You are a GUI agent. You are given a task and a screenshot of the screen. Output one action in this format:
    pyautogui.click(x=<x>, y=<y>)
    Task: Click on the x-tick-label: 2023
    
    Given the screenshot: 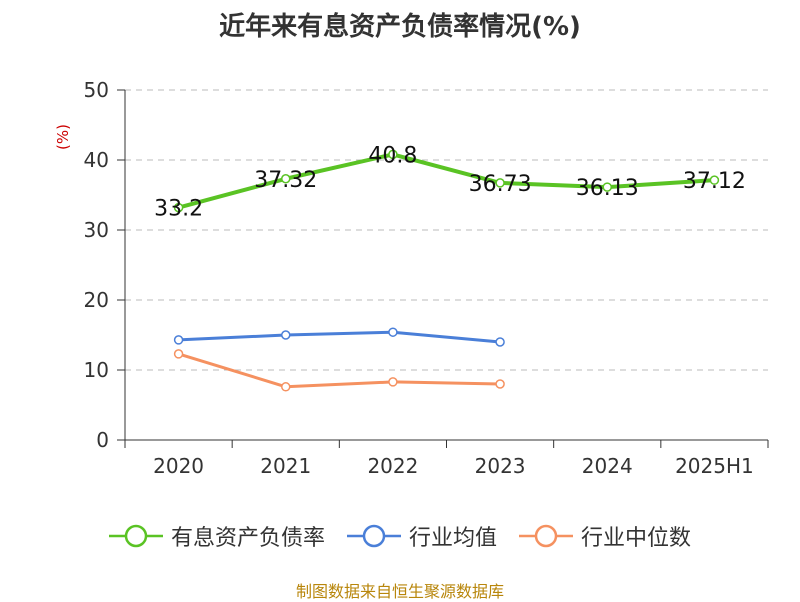 What is the action you would take?
    pyautogui.click(x=500, y=466)
    